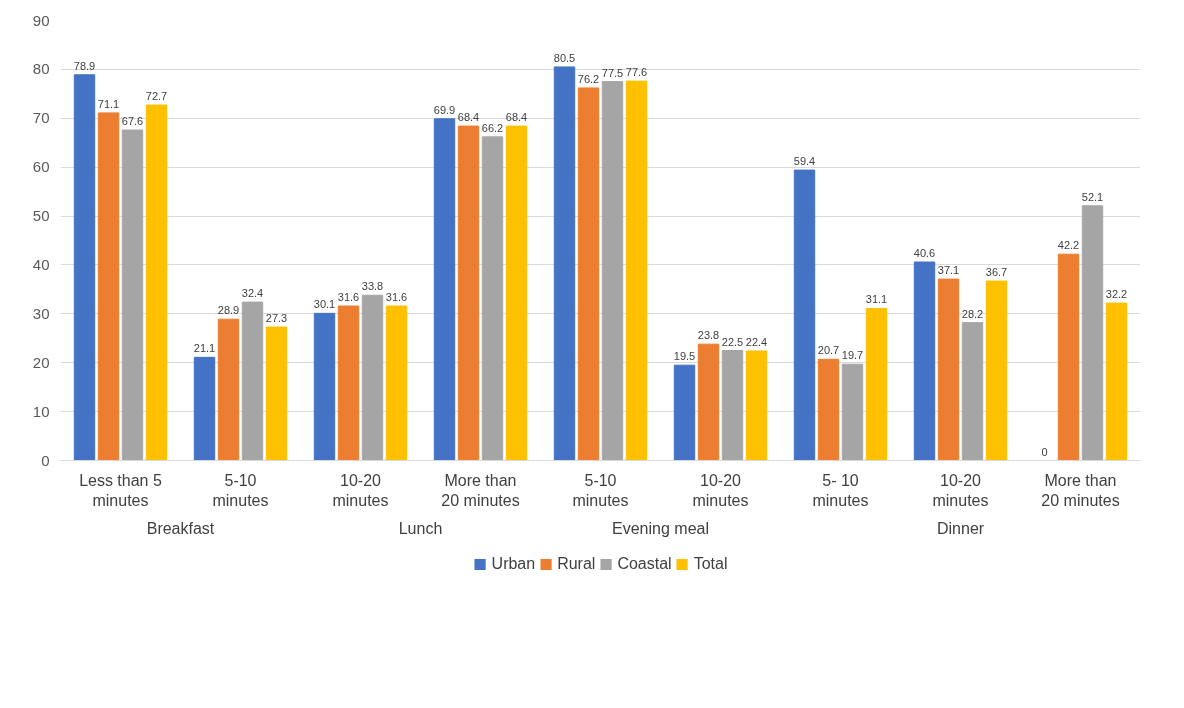 This screenshot has height=708, width=1184. What do you see at coordinates (41, 167) in the screenshot?
I see `y-tick-label: 60` at bounding box center [41, 167].